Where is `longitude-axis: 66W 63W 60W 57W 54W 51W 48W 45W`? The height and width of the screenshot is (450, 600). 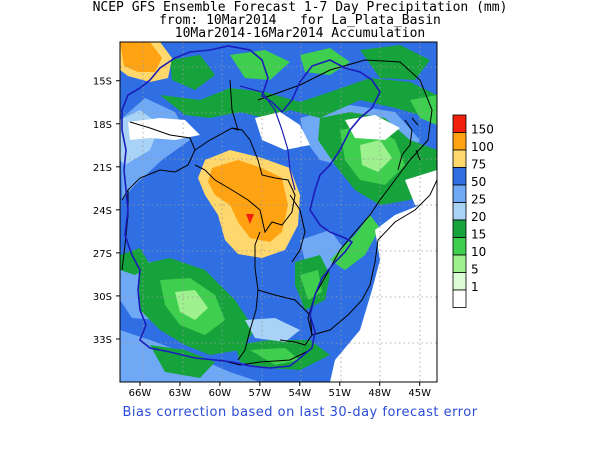 longitude-axis: 66W 63W 60W 57W 54W 51W 48W 45W is located at coordinates (280, 390).